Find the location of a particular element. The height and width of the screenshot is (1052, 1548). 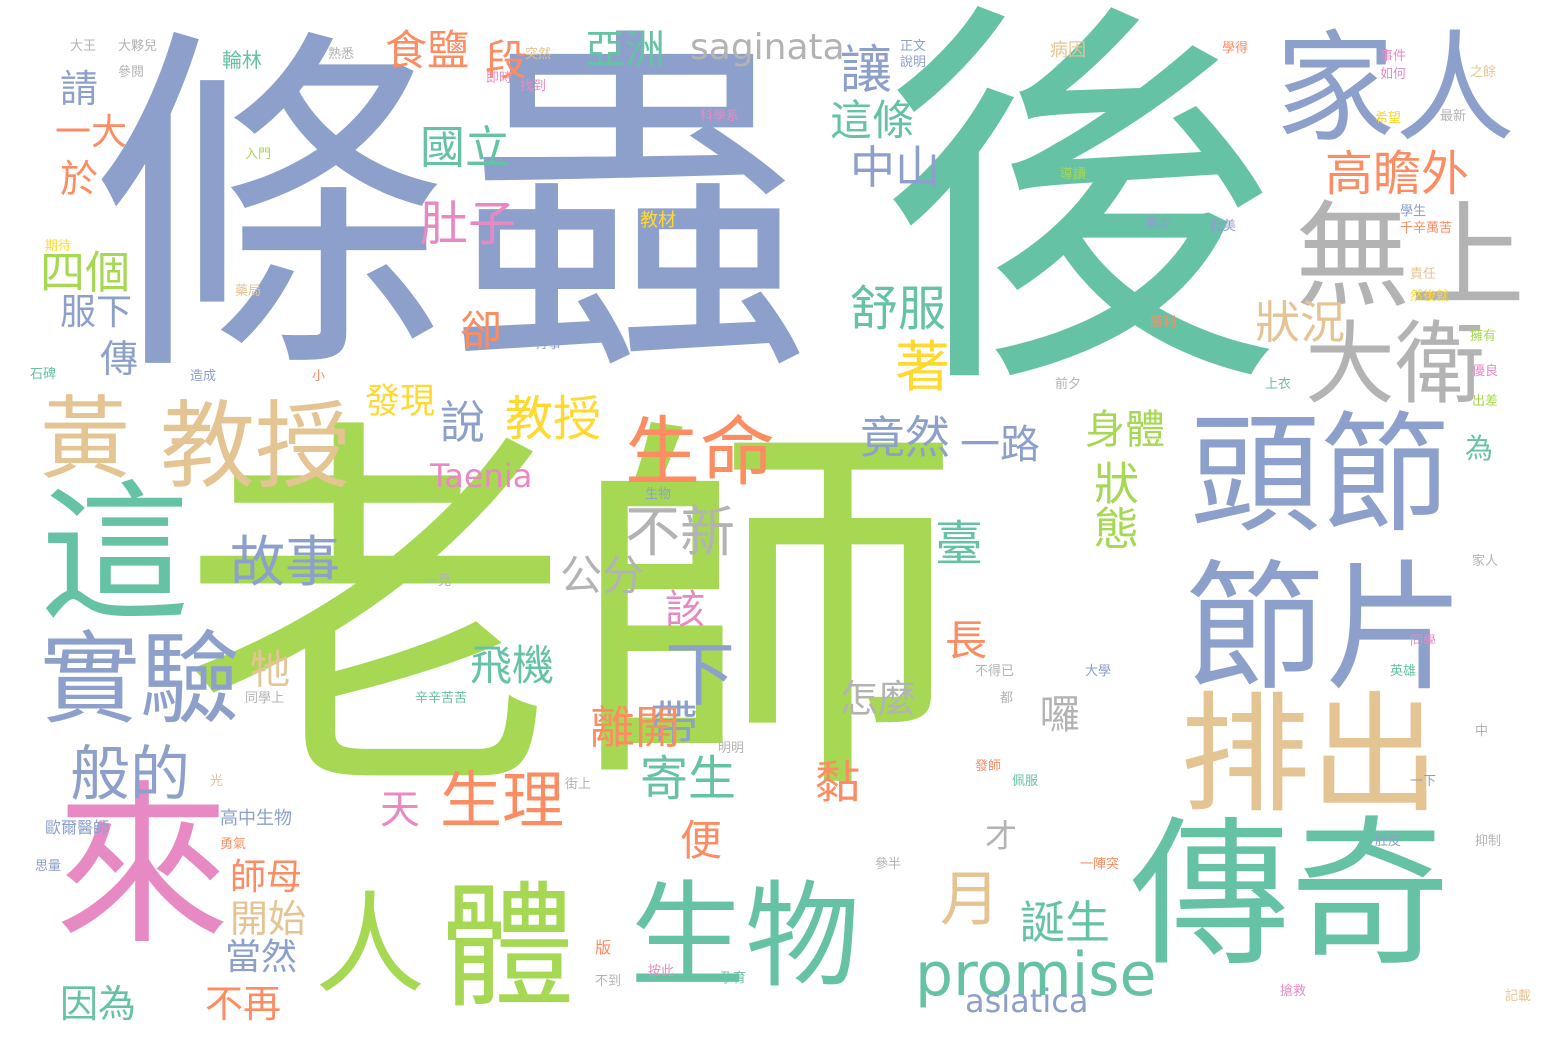

word-yunyu: 孕育 is located at coordinates (733, 978).